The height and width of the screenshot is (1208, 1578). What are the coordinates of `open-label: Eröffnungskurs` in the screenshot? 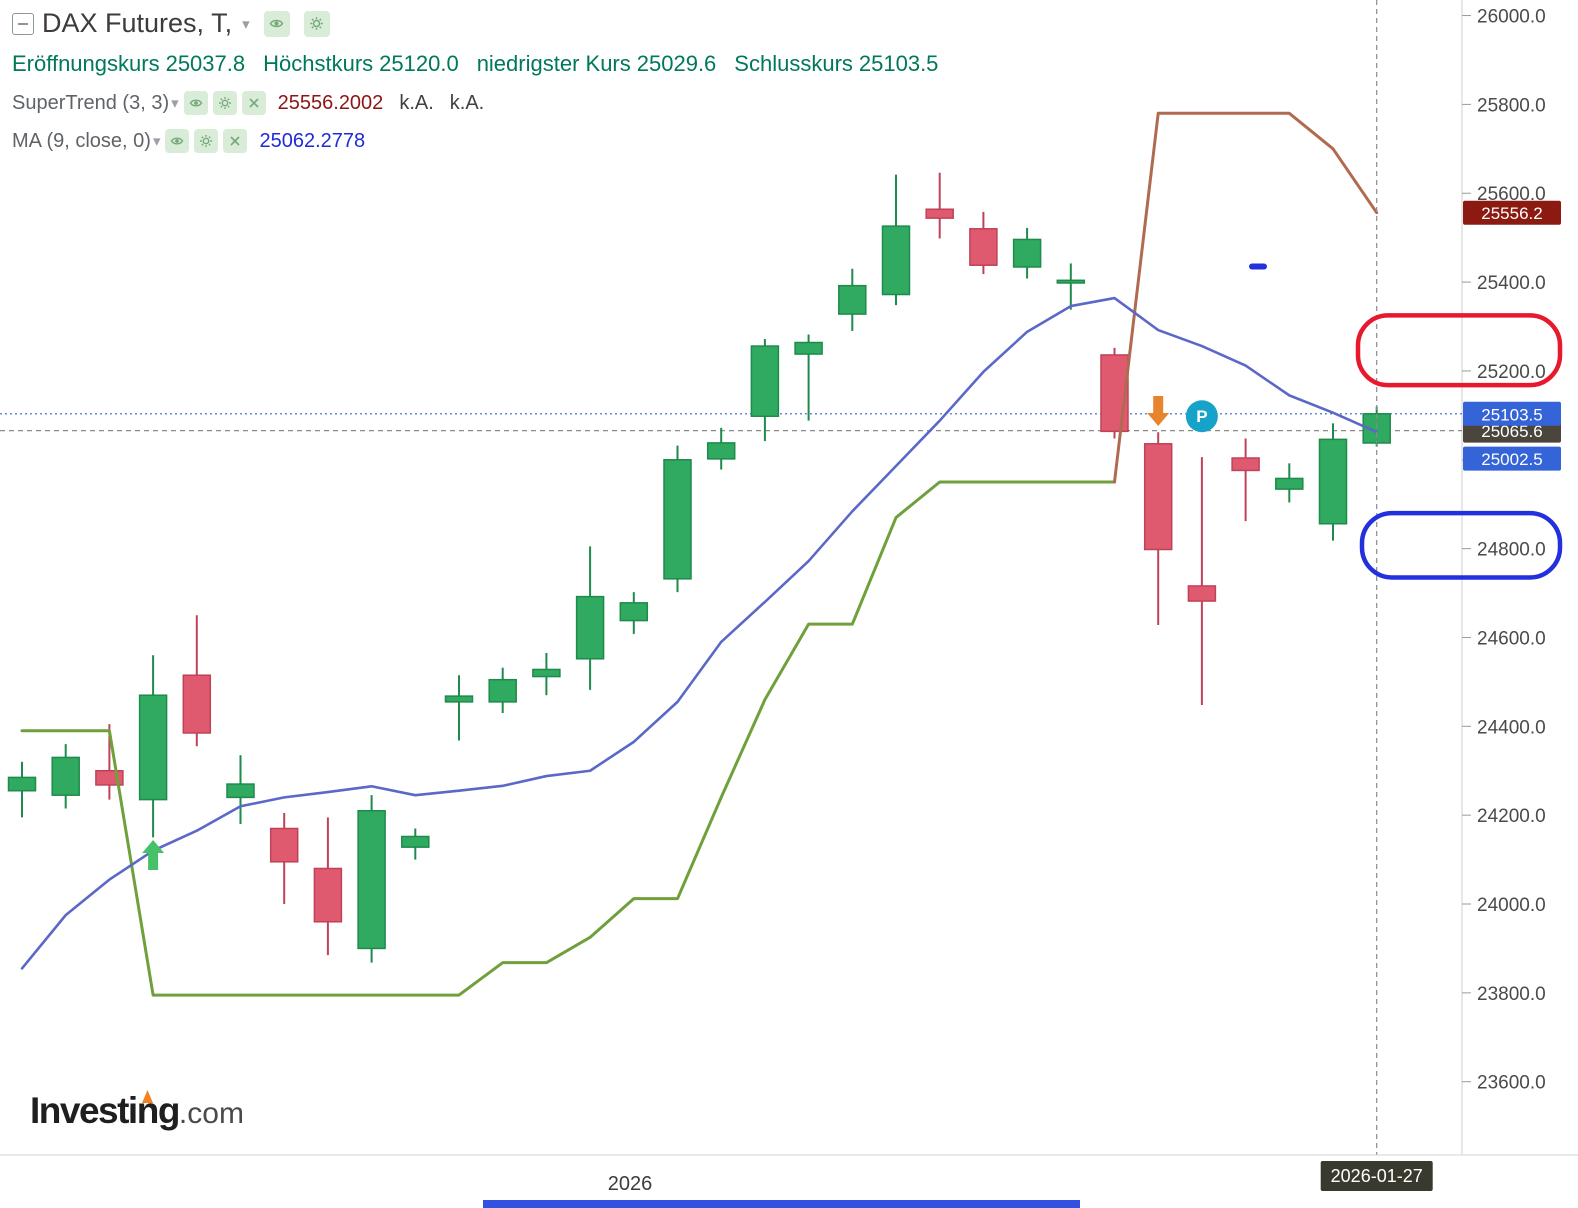 It's located at (86, 63).